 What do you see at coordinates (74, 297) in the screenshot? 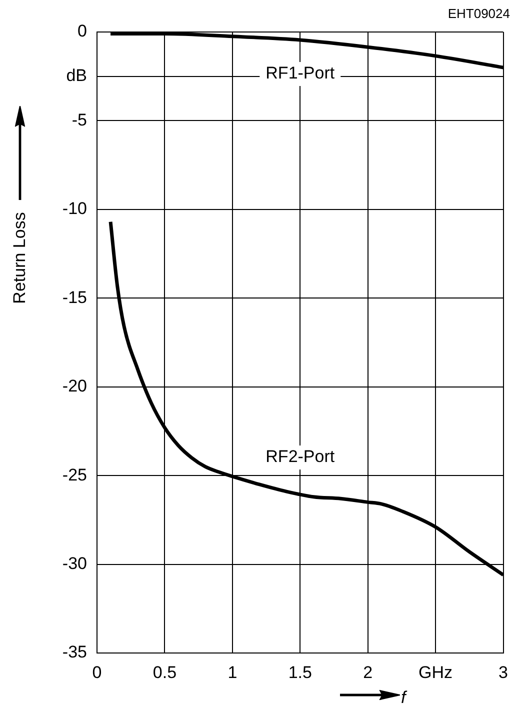
I see `y-tick-label: -15` at bounding box center [74, 297].